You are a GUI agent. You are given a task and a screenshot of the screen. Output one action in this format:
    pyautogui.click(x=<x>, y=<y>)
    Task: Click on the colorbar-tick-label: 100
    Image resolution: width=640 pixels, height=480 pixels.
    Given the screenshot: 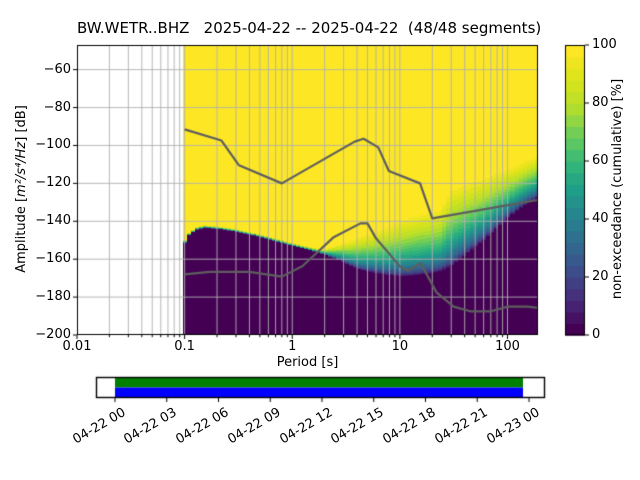 What is the action you would take?
    pyautogui.click(x=604, y=44)
    